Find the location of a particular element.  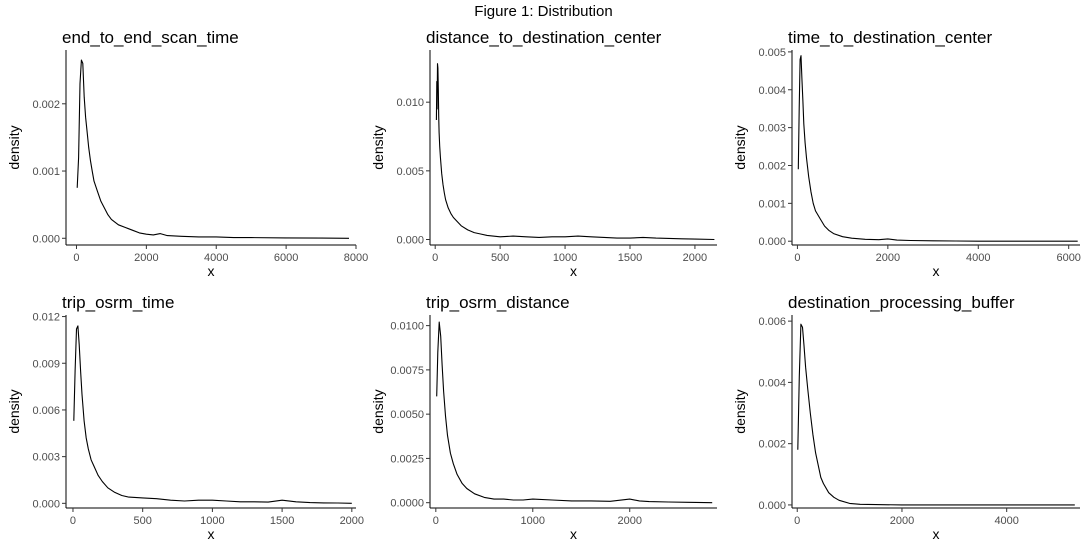

panel-title: end_to_end_scan_time is located at coordinates (150, 37).